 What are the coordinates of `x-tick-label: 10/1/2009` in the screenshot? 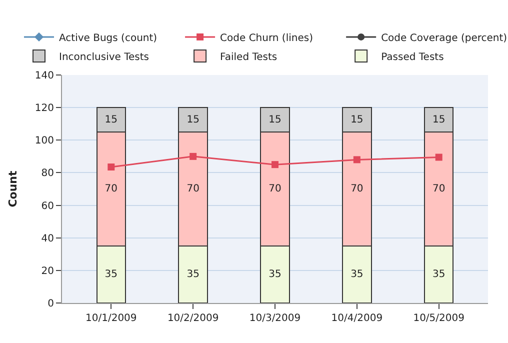 It's located at (111, 318).